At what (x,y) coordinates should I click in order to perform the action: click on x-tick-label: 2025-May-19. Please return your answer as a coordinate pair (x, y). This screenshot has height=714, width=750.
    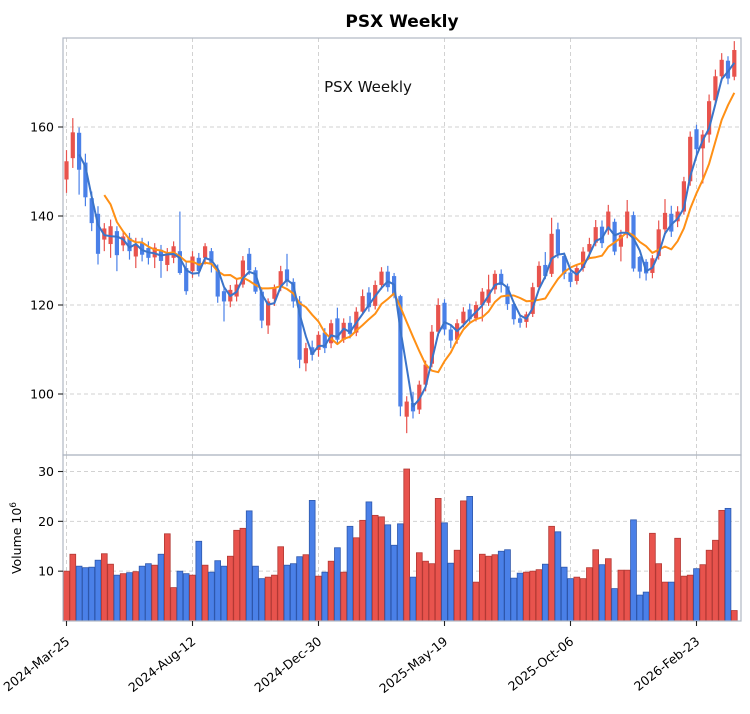
    Looking at the image, I should click on (413, 665).